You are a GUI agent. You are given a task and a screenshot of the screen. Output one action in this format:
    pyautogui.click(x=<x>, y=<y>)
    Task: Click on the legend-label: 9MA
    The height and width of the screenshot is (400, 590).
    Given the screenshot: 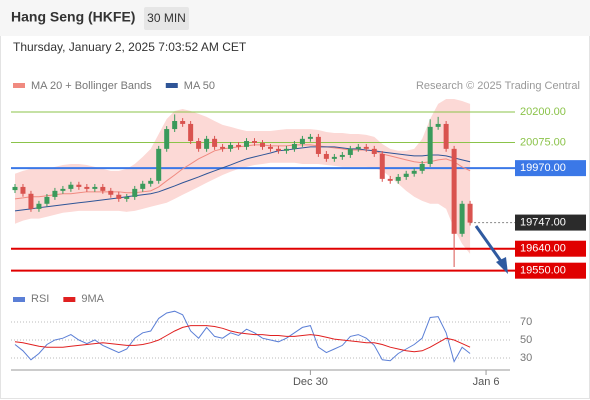 What is the action you would take?
    pyautogui.click(x=92, y=299)
    